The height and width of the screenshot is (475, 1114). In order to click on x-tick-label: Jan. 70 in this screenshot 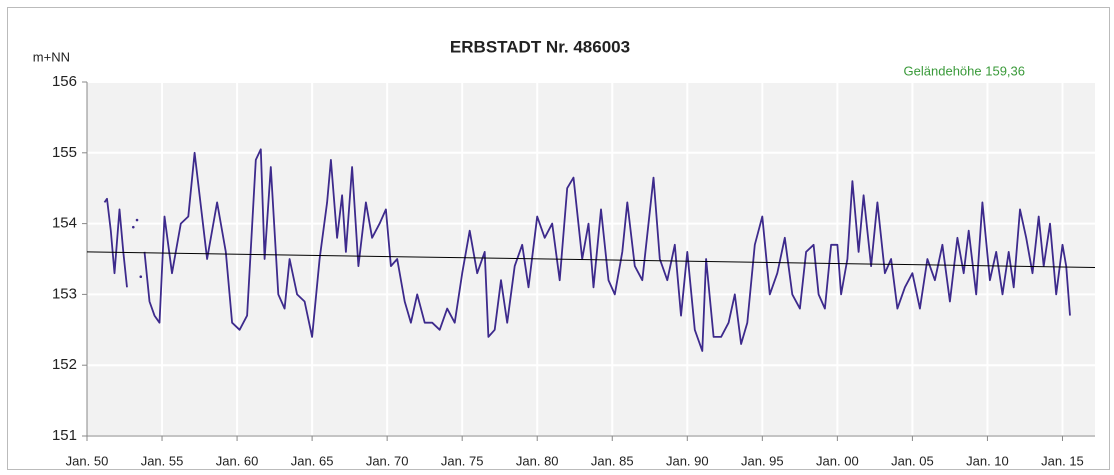, I will do `click(387, 460)`.